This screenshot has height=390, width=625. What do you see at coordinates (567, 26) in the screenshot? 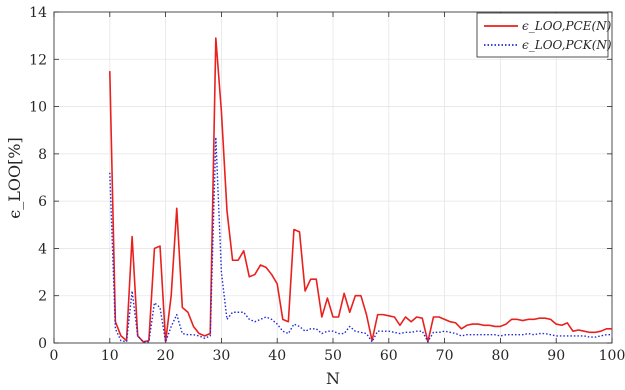
I see `legend-label-pce: ϵ_LOO,PCE(N)` at bounding box center [567, 26].